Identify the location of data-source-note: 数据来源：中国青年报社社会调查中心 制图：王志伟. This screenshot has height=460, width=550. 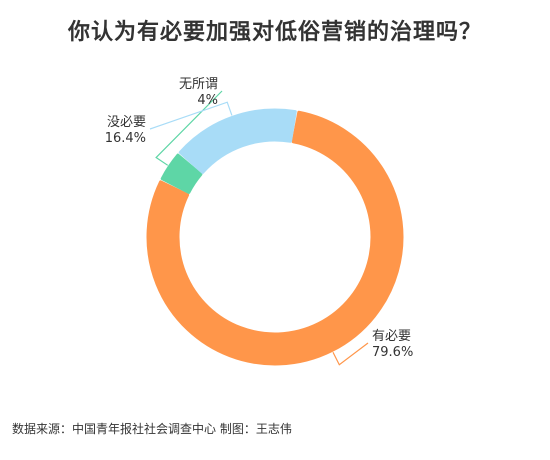
(152, 429).